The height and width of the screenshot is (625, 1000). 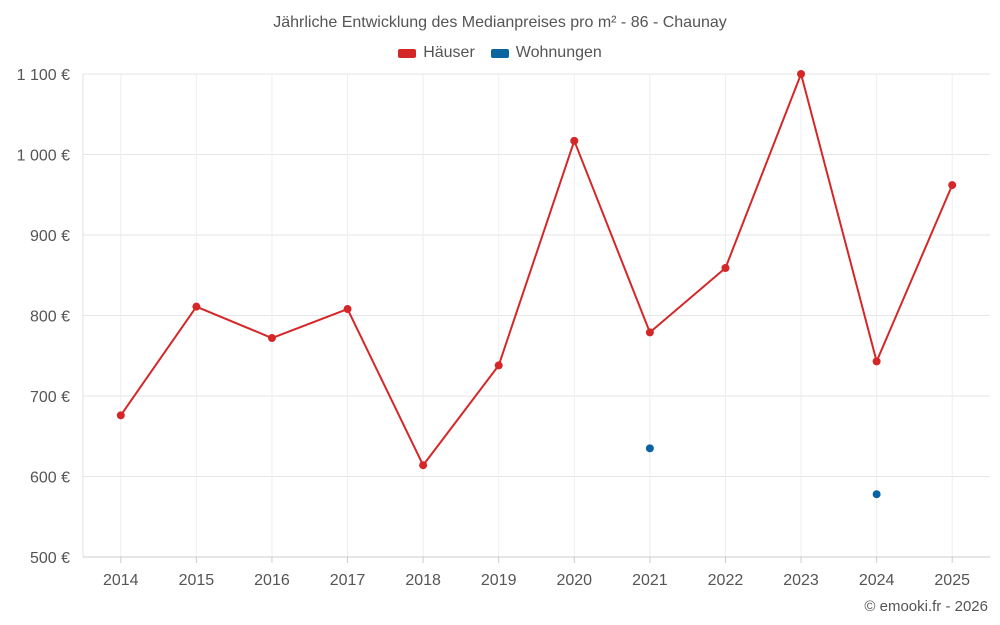 What do you see at coordinates (801, 74) in the screenshot?
I see `data-point-haeuser-2023` at bounding box center [801, 74].